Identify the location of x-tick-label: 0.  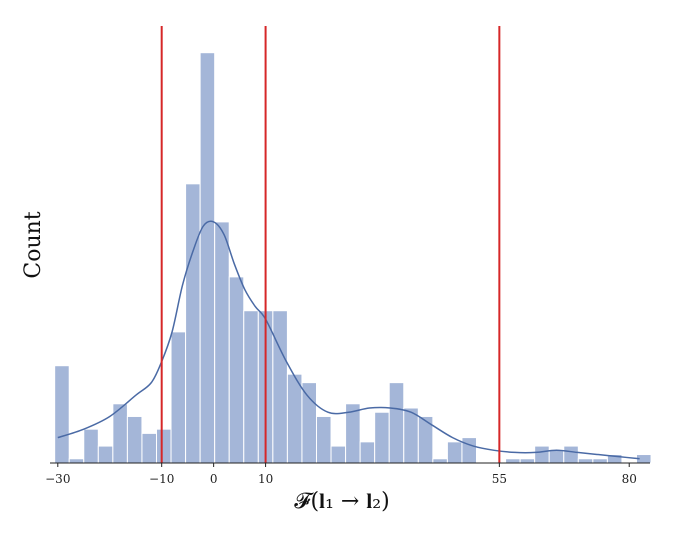
(214, 479).